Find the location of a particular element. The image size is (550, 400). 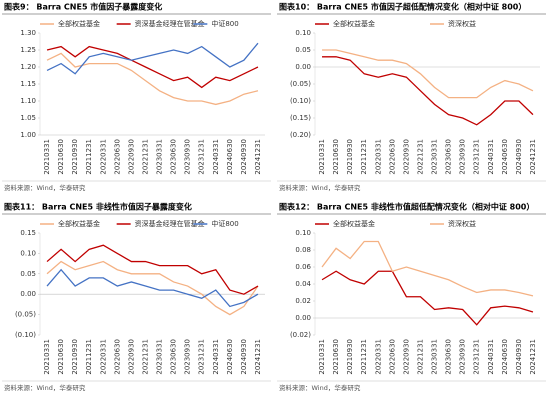

y-tick-label: (0.10) is located at coordinates (25, 335).